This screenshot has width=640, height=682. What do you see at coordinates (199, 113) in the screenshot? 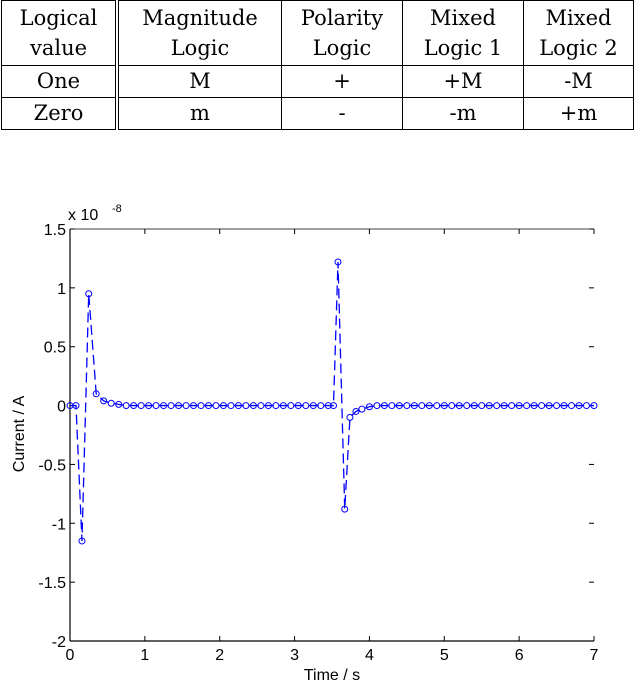
I see `table-cell: m` at bounding box center [199, 113].